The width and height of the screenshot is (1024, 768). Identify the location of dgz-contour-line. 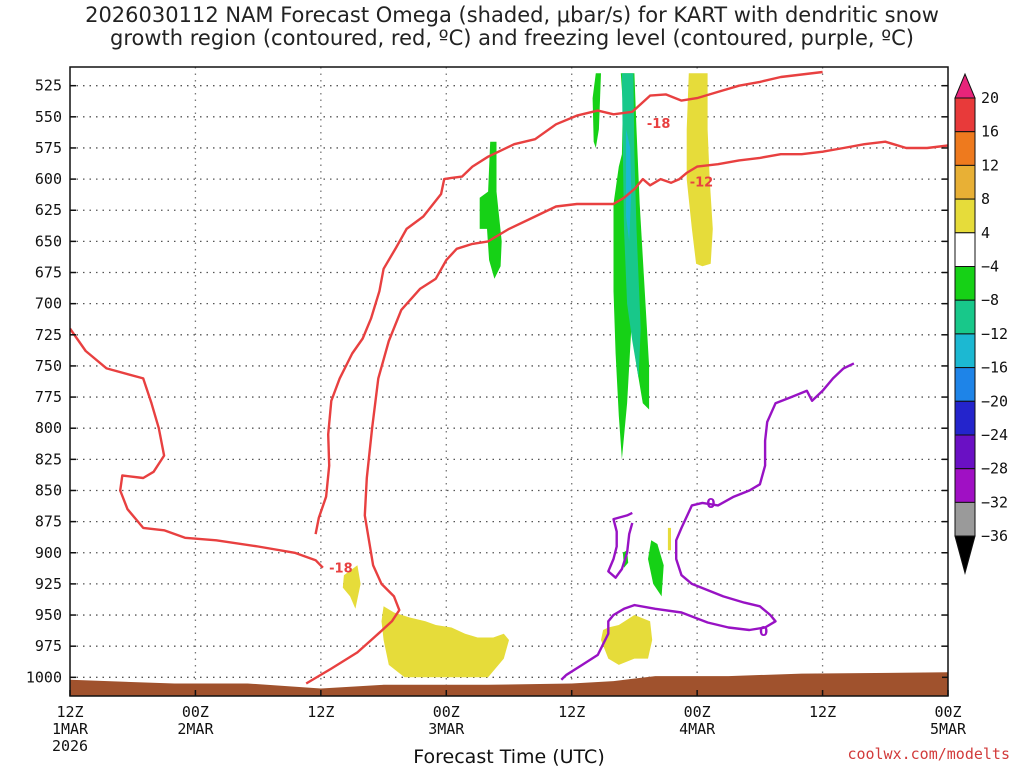
(197, 448).